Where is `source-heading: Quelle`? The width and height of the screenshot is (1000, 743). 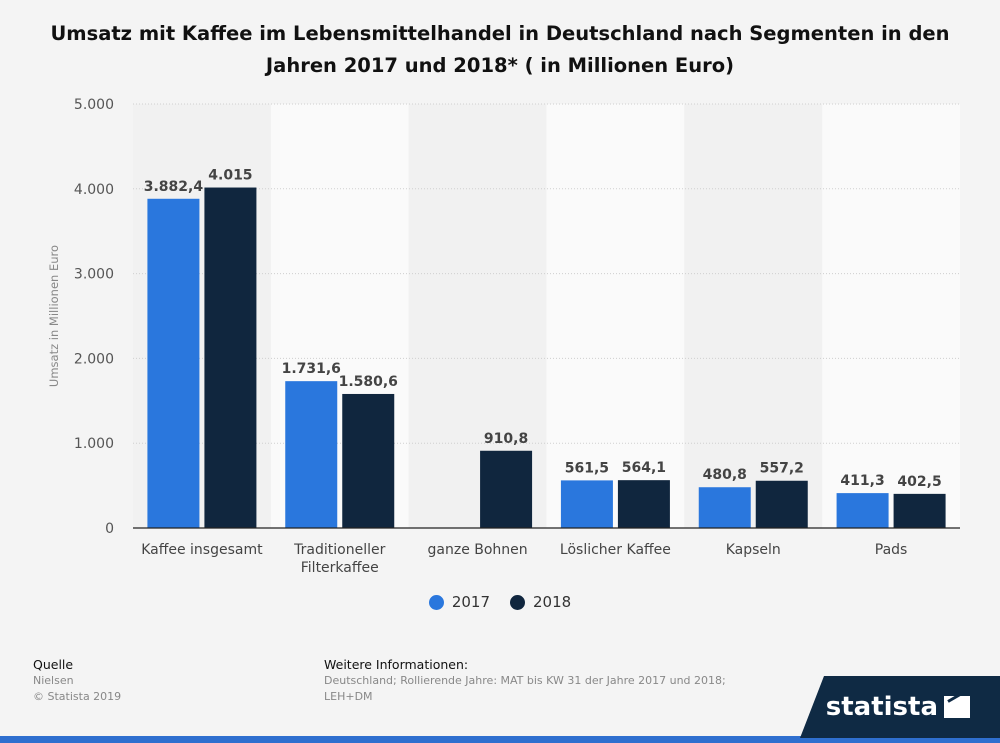 source-heading: Quelle is located at coordinates (53, 664).